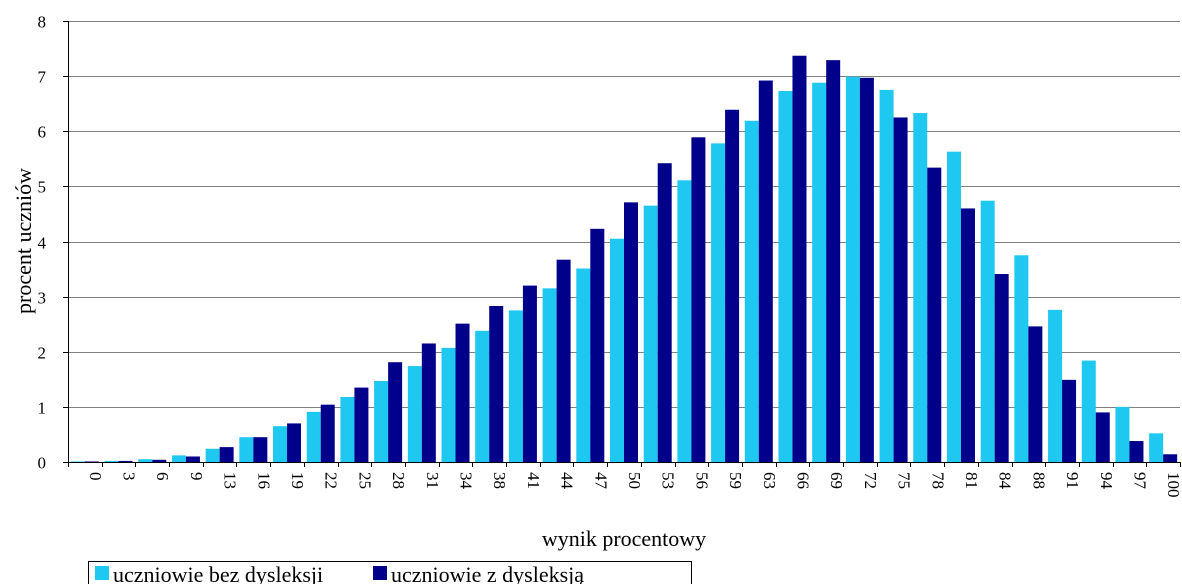  Describe the element at coordinates (1173, 485) in the screenshot. I see `x-tick-label-100: 100` at that location.